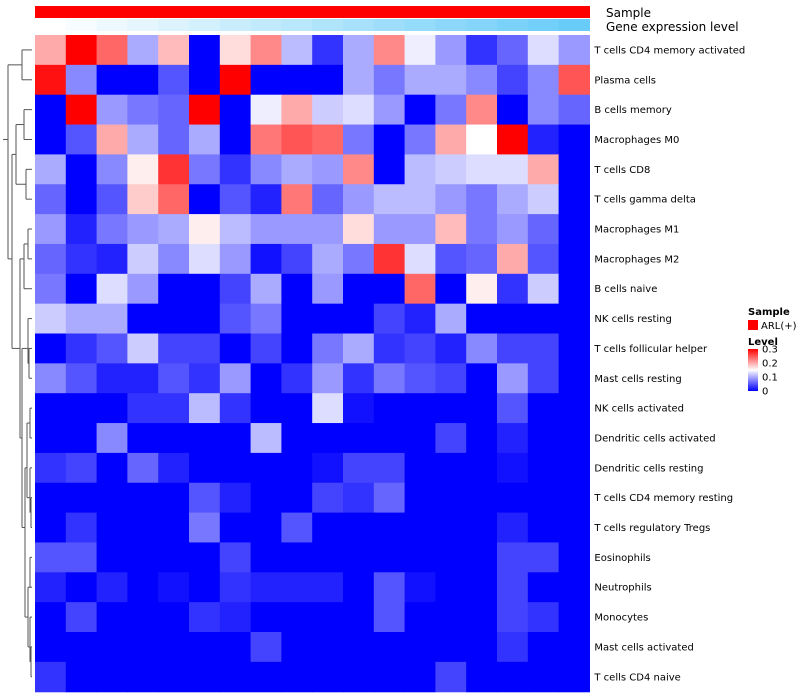 The height and width of the screenshot is (700, 800). Describe the element at coordinates (769, 312) in the screenshot. I see `legend-sample-title: Sample` at that location.